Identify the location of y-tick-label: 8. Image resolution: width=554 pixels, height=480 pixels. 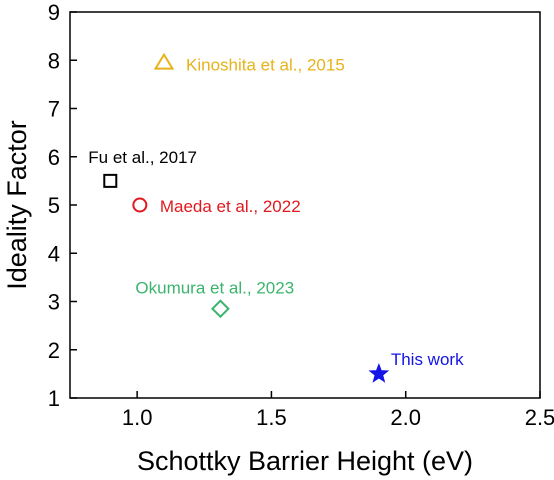
(54, 60).